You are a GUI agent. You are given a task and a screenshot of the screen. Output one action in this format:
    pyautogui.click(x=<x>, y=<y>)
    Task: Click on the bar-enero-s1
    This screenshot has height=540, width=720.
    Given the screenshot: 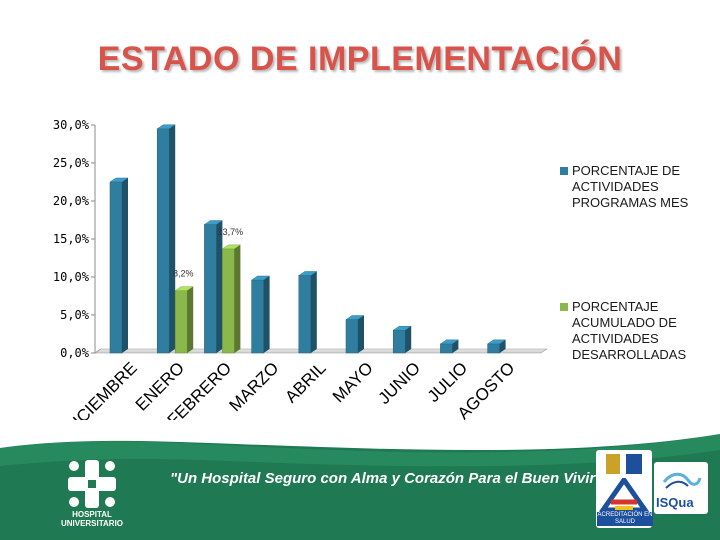 What is the action you would take?
    pyautogui.click(x=166, y=239)
    